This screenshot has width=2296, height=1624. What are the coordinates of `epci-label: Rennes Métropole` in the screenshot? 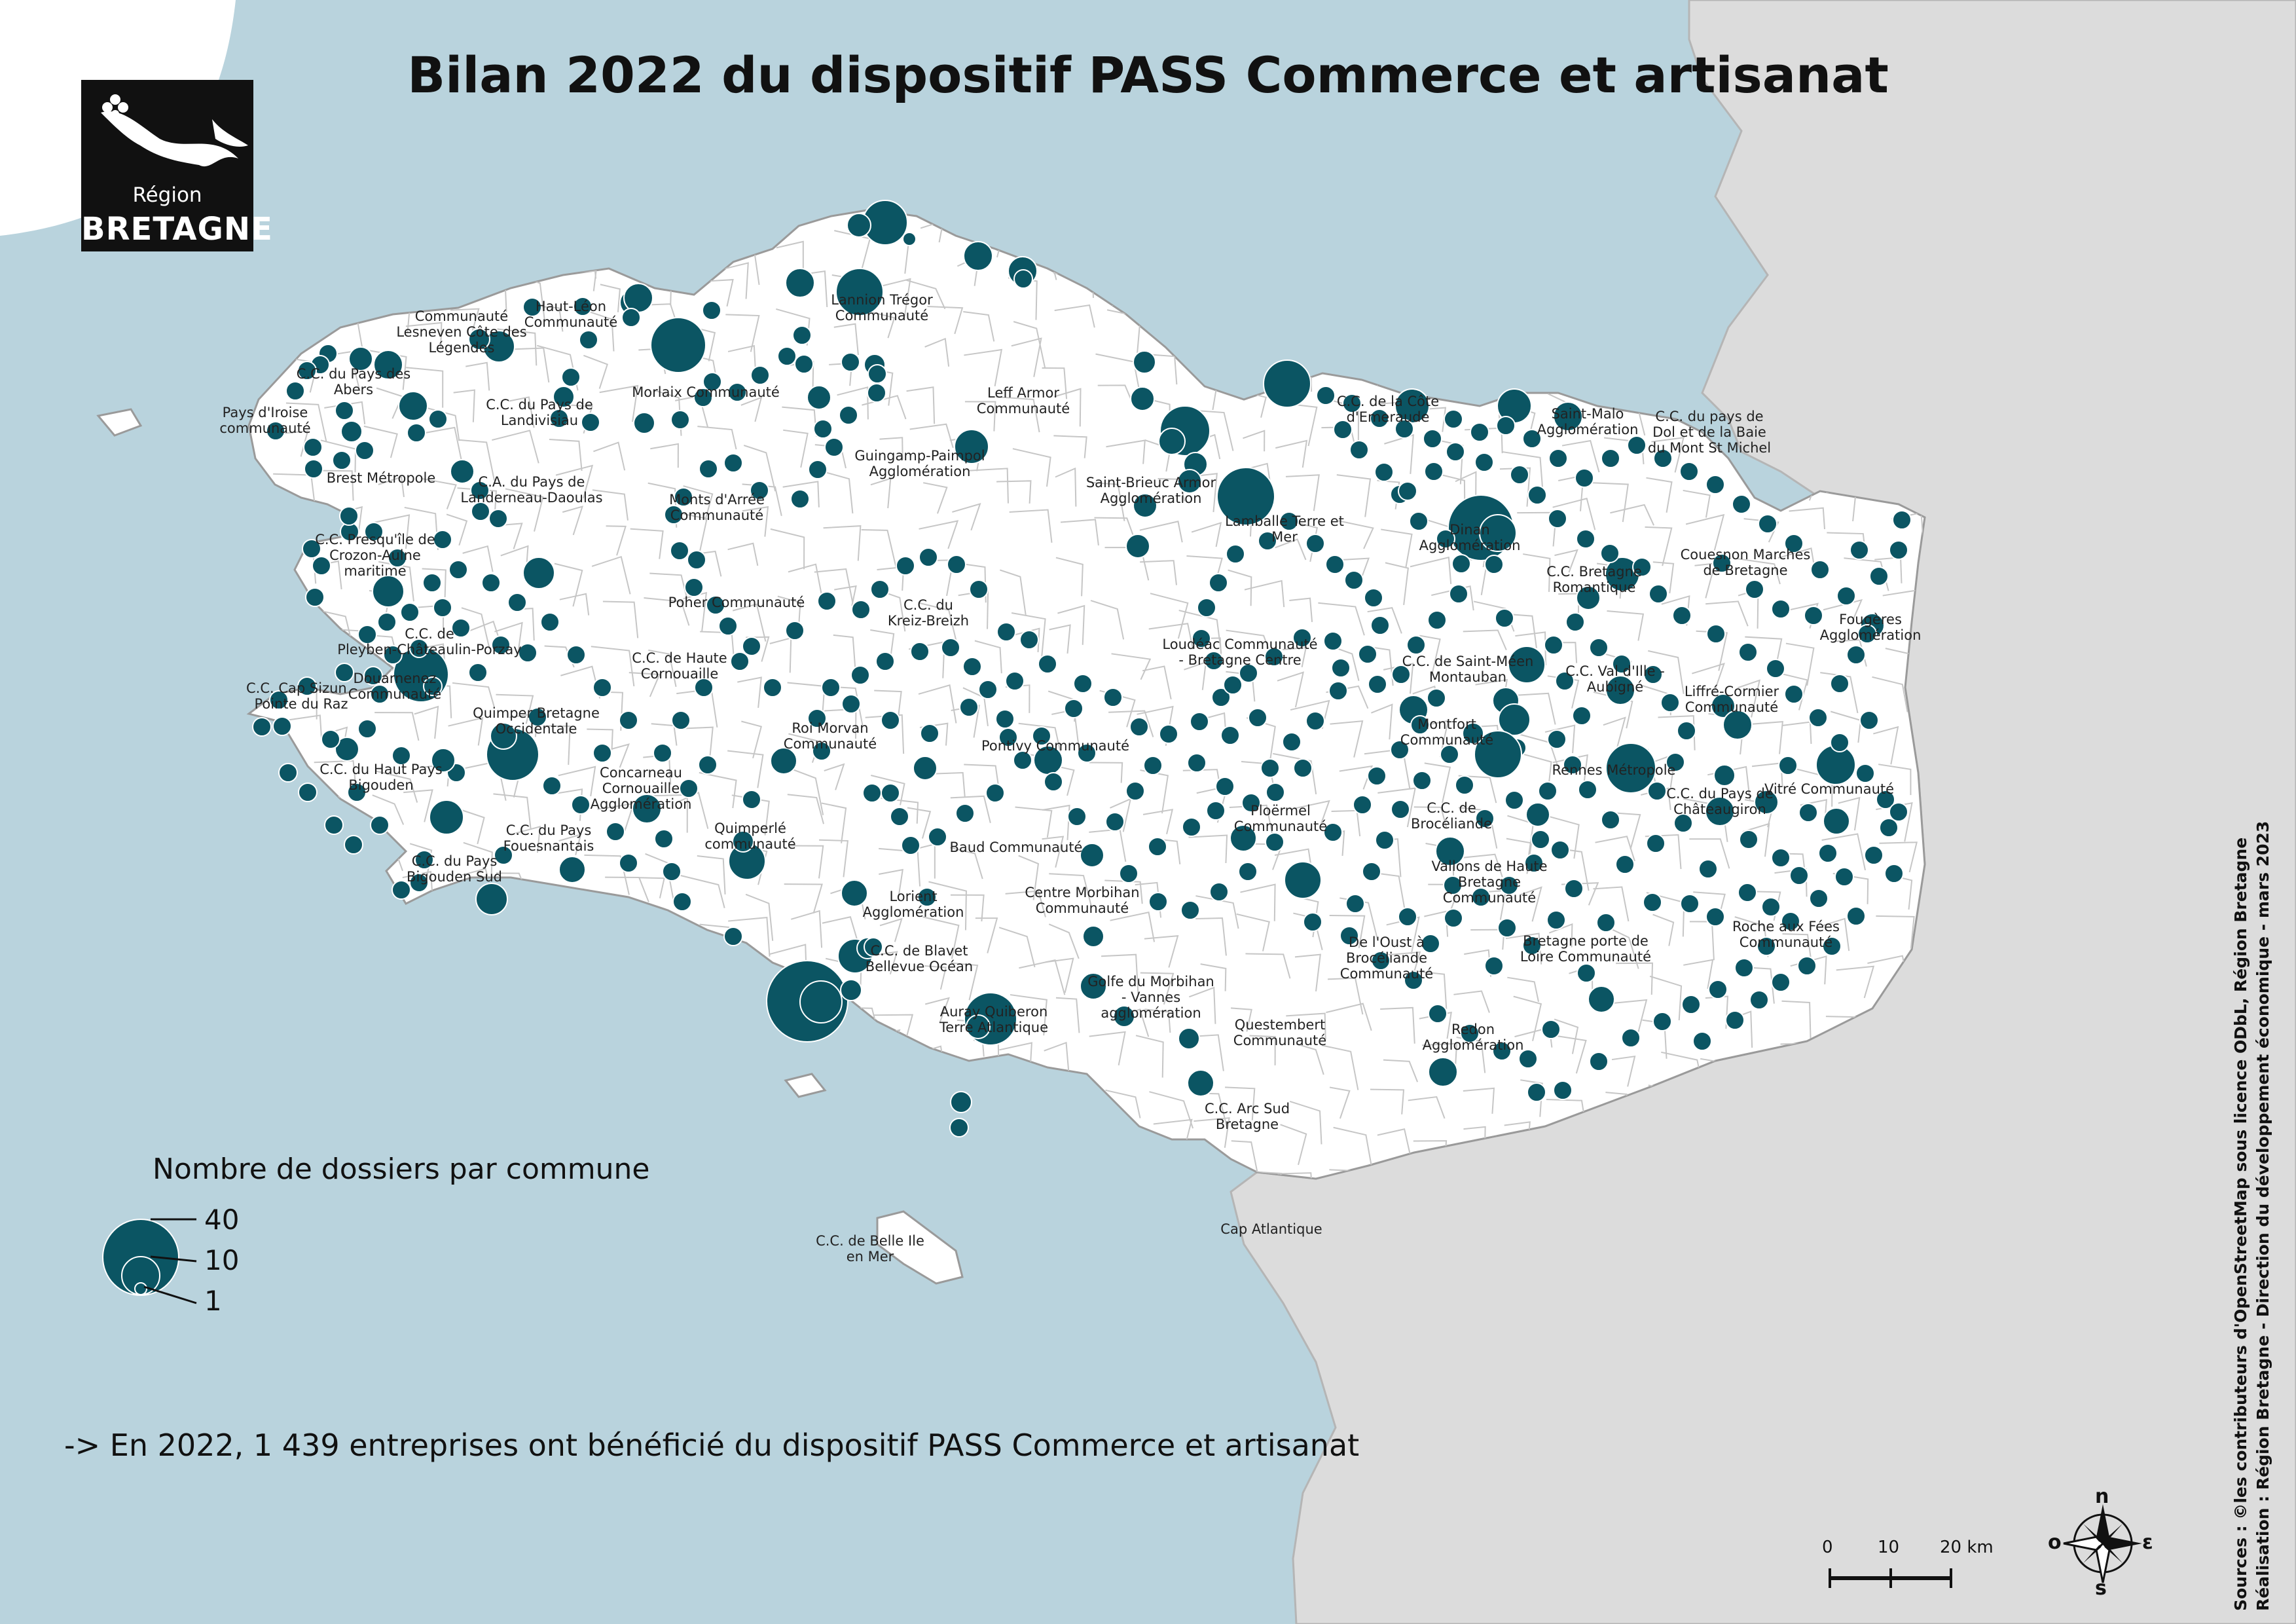 It's located at (1614, 770).